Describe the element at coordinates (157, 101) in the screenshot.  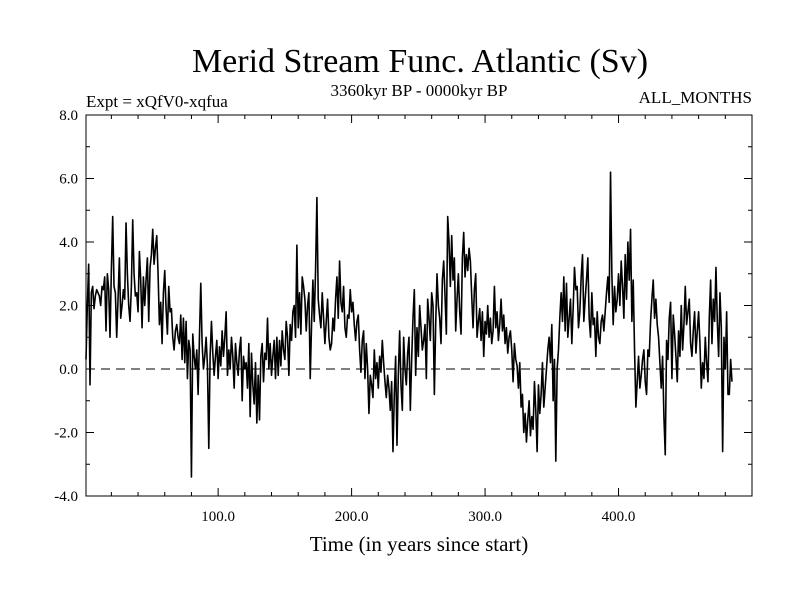
I see `experiment-label: Expt = xQfV0-xqfua` at that location.